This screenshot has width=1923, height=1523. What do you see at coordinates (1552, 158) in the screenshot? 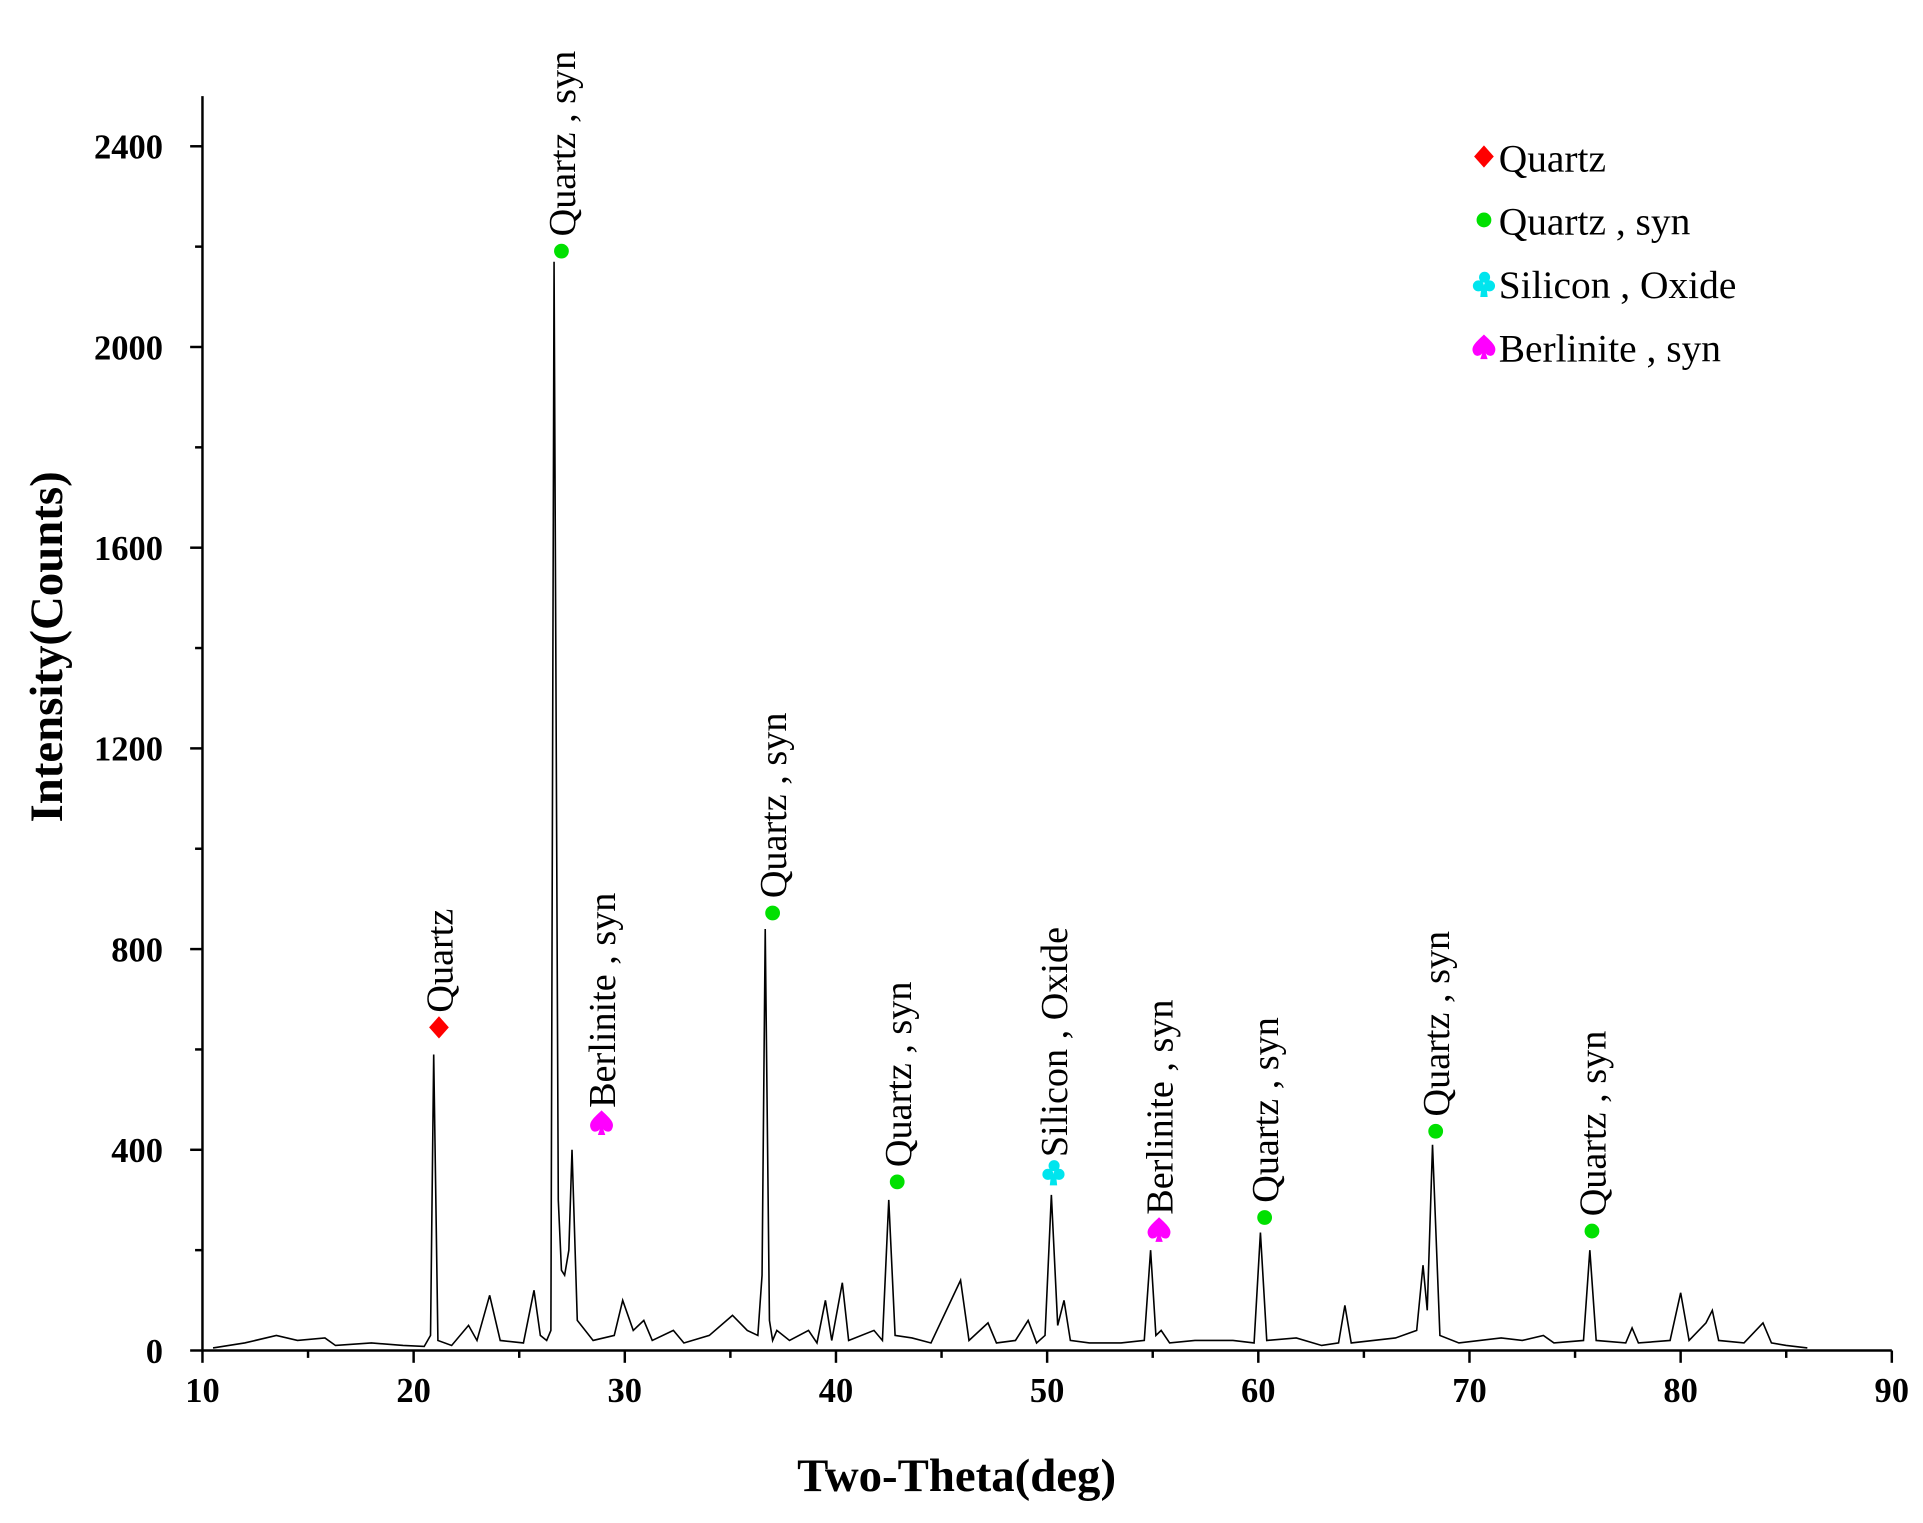
I see `legend-label: Quartz` at bounding box center [1552, 158].